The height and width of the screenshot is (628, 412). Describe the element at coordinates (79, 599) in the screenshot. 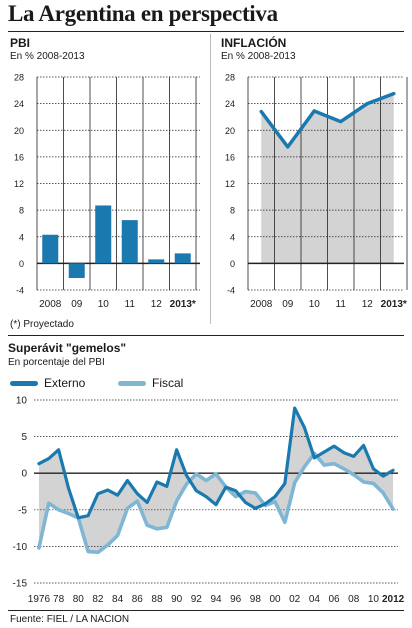

I see `sv-xtick-2: 80` at that location.